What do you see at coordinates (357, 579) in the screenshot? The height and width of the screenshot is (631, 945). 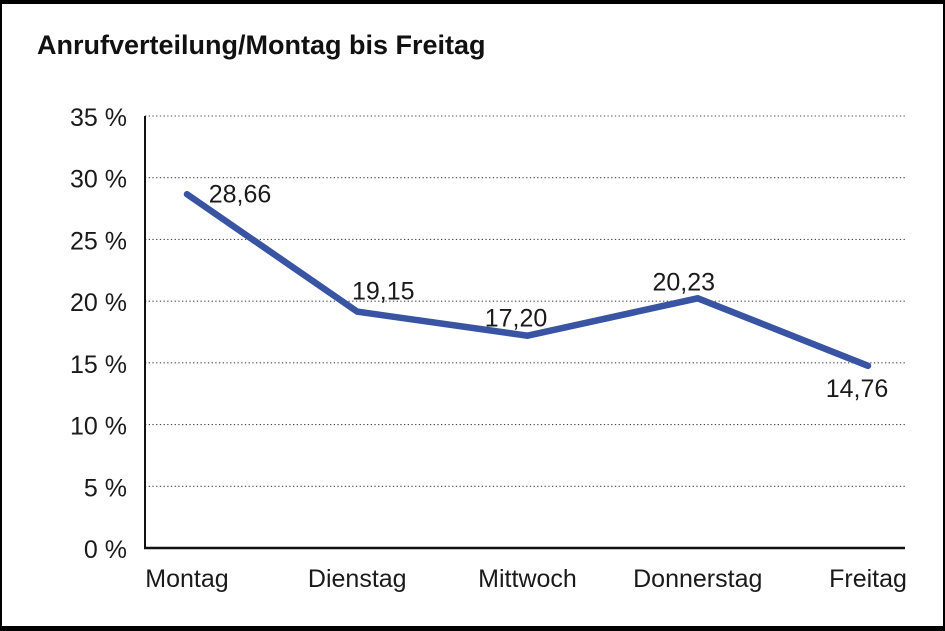 I see `x-tick-label: Dienstag` at bounding box center [357, 579].